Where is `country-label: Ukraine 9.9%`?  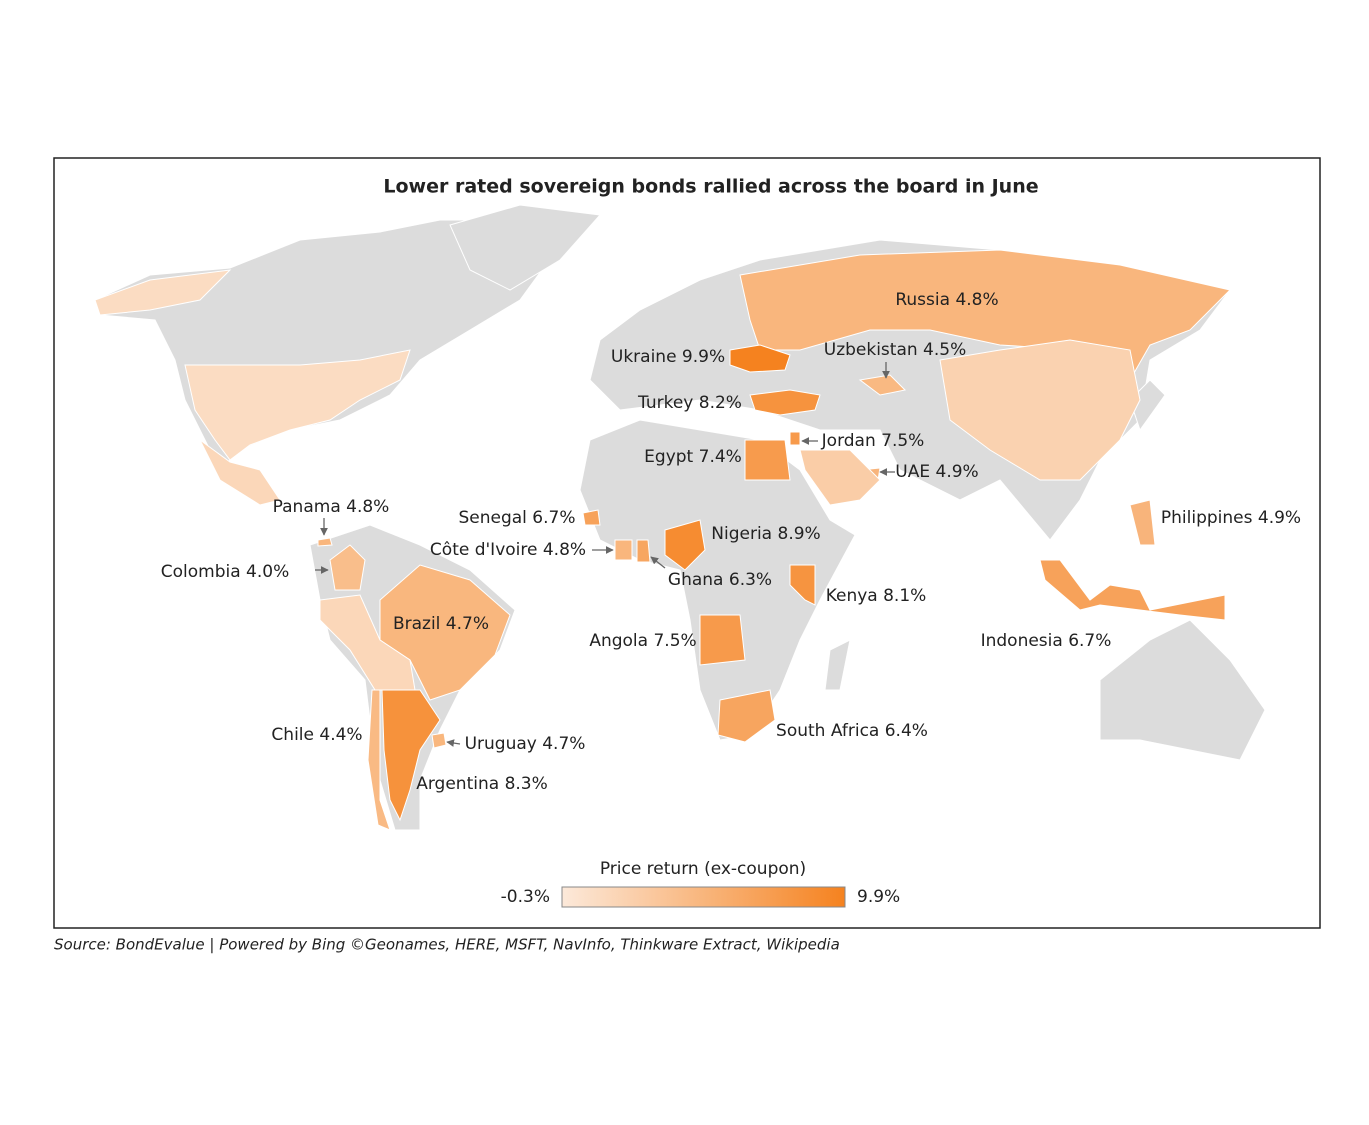 country-label: Ukraine 9.9% is located at coordinates (668, 357).